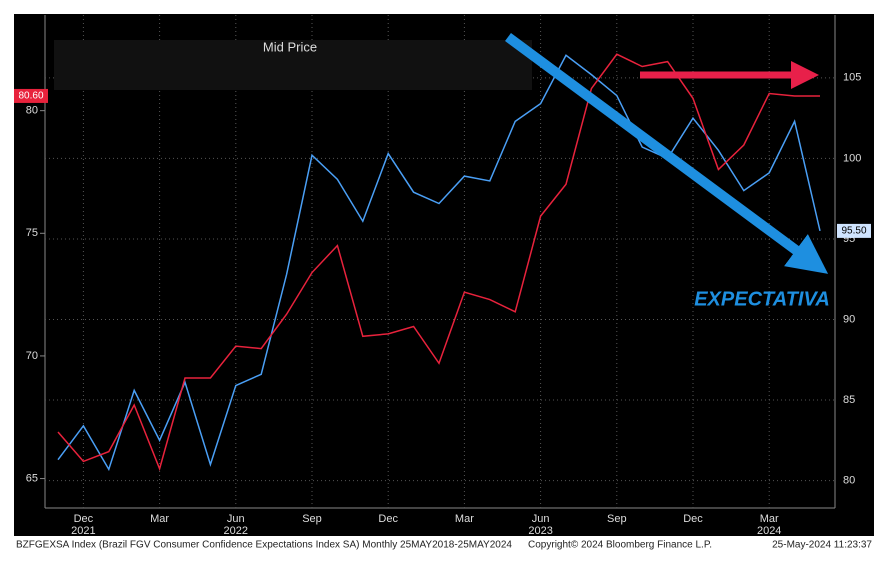 The image size is (886, 566). I want to click on last-value-label: 95.50, so click(853, 231).